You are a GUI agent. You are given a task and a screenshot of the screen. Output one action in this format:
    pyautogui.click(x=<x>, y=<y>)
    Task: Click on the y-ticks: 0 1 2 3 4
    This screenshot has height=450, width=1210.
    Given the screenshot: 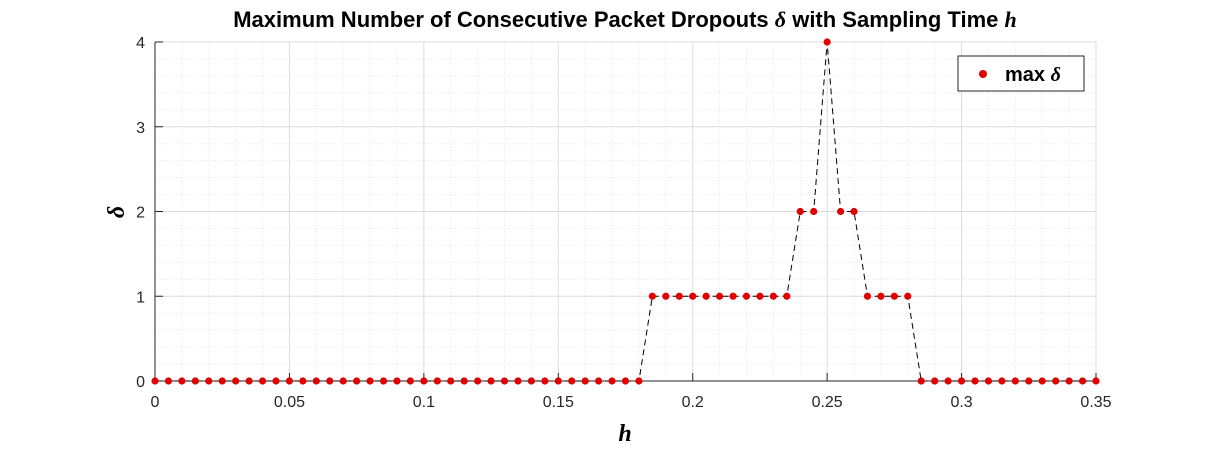 What is the action you would take?
    pyautogui.click(x=149, y=213)
    